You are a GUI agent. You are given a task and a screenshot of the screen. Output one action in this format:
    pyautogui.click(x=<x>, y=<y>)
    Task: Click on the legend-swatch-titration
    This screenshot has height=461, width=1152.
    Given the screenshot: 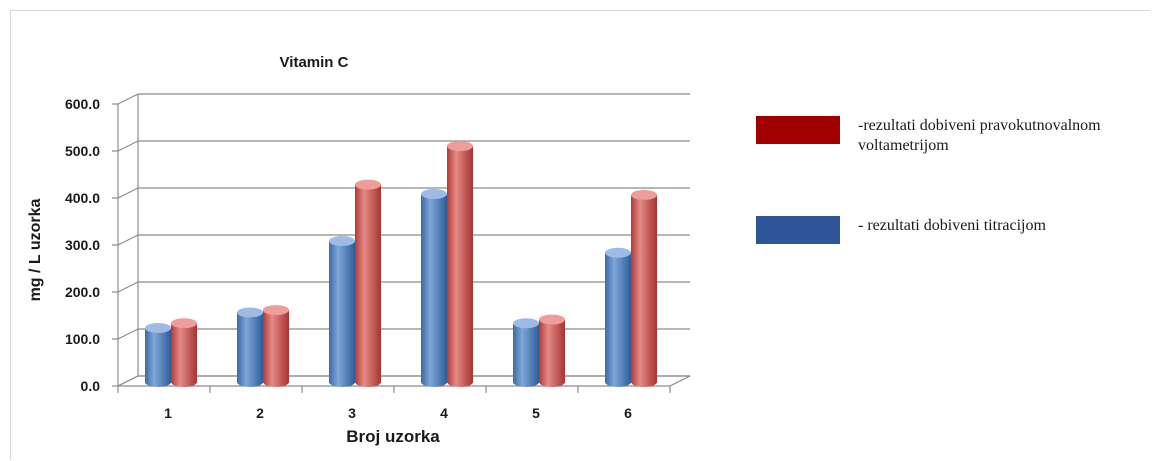 What is the action you would take?
    pyautogui.click(x=798, y=230)
    